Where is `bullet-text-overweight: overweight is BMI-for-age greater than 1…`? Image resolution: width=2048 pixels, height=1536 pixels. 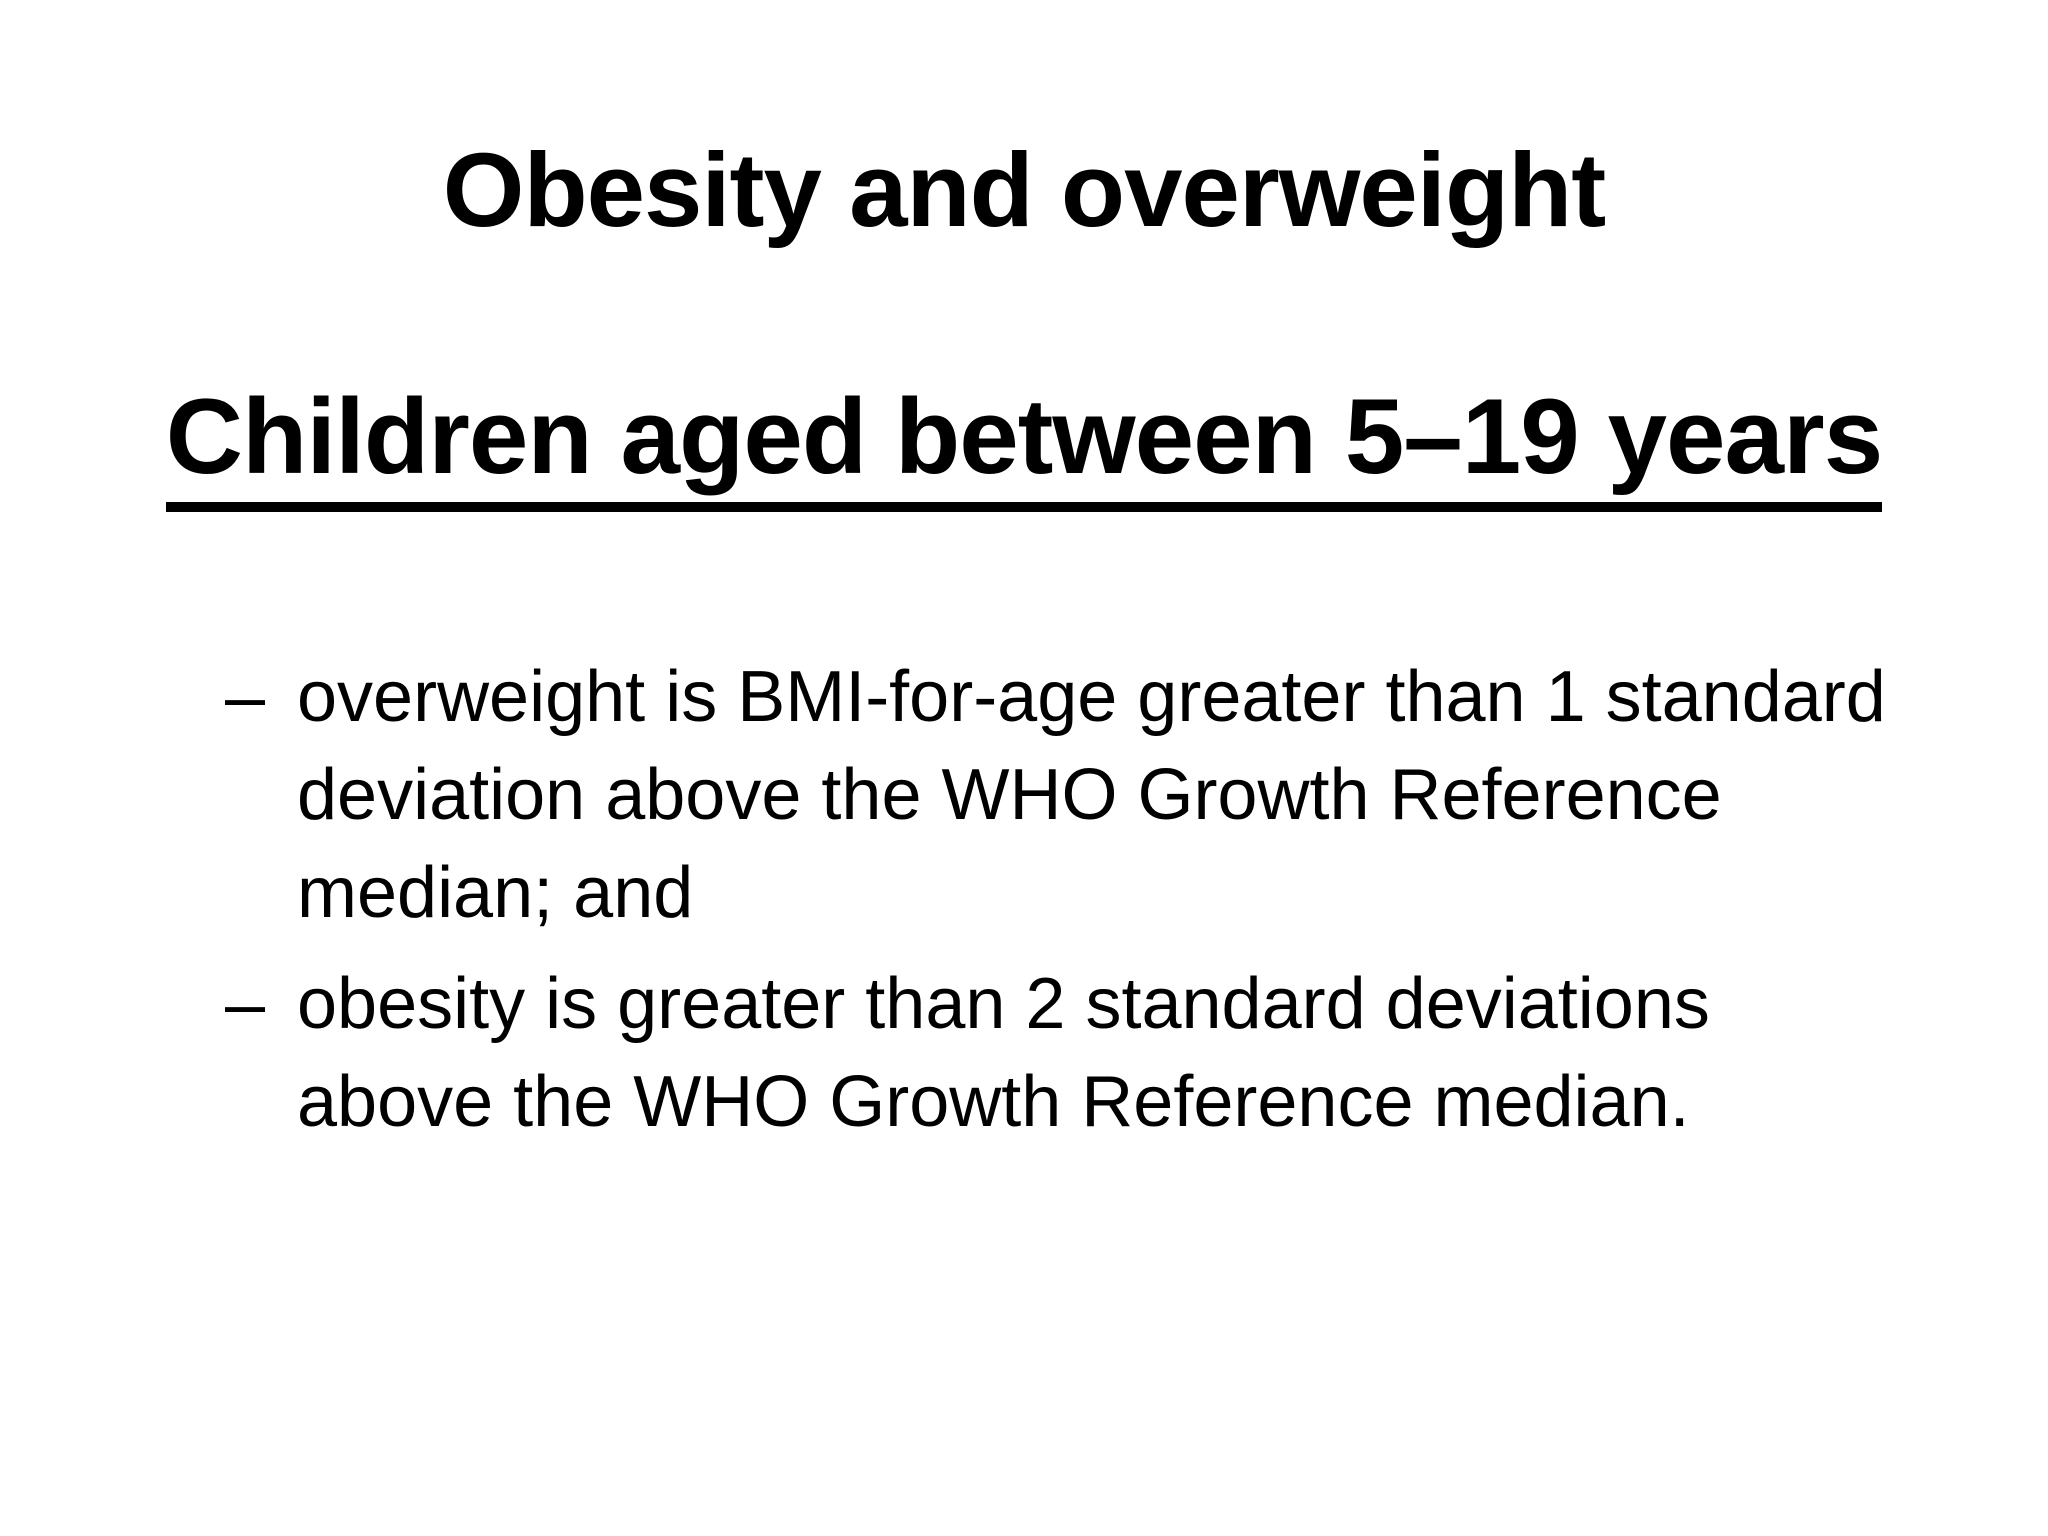 bullet-text-overweight: overweight is BMI-for-age greater than 1… is located at coordinates (1091, 795).